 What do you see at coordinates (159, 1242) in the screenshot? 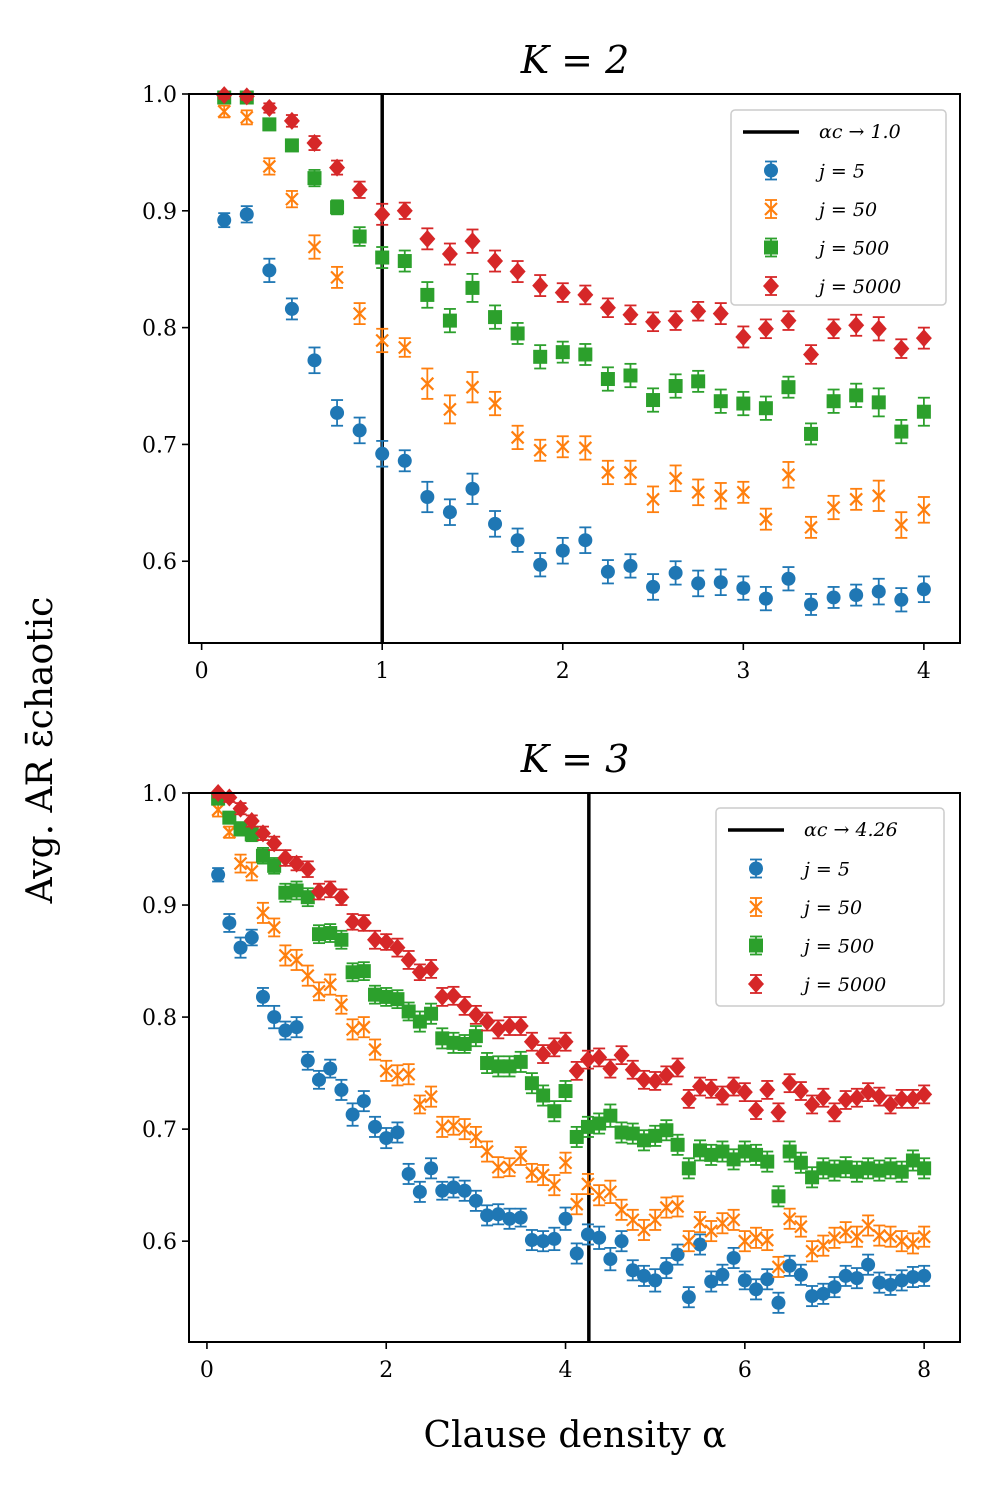
I see `y-tick-label: 0.6` at bounding box center [159, 1242].